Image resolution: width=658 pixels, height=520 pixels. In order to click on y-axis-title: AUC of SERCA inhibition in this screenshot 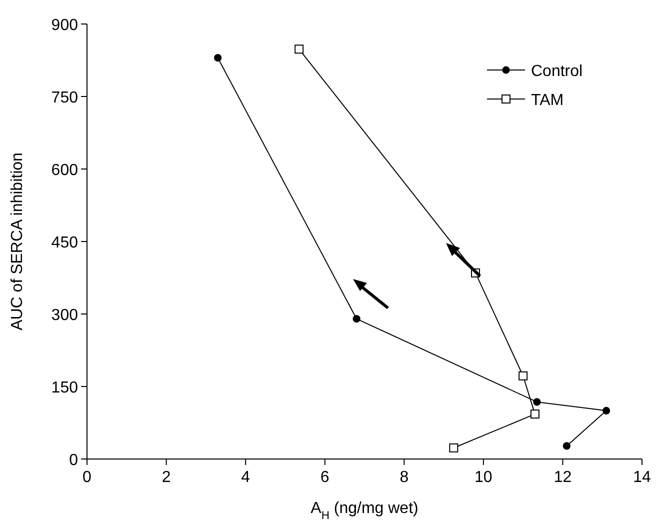, I will do `click(17, 241)`.